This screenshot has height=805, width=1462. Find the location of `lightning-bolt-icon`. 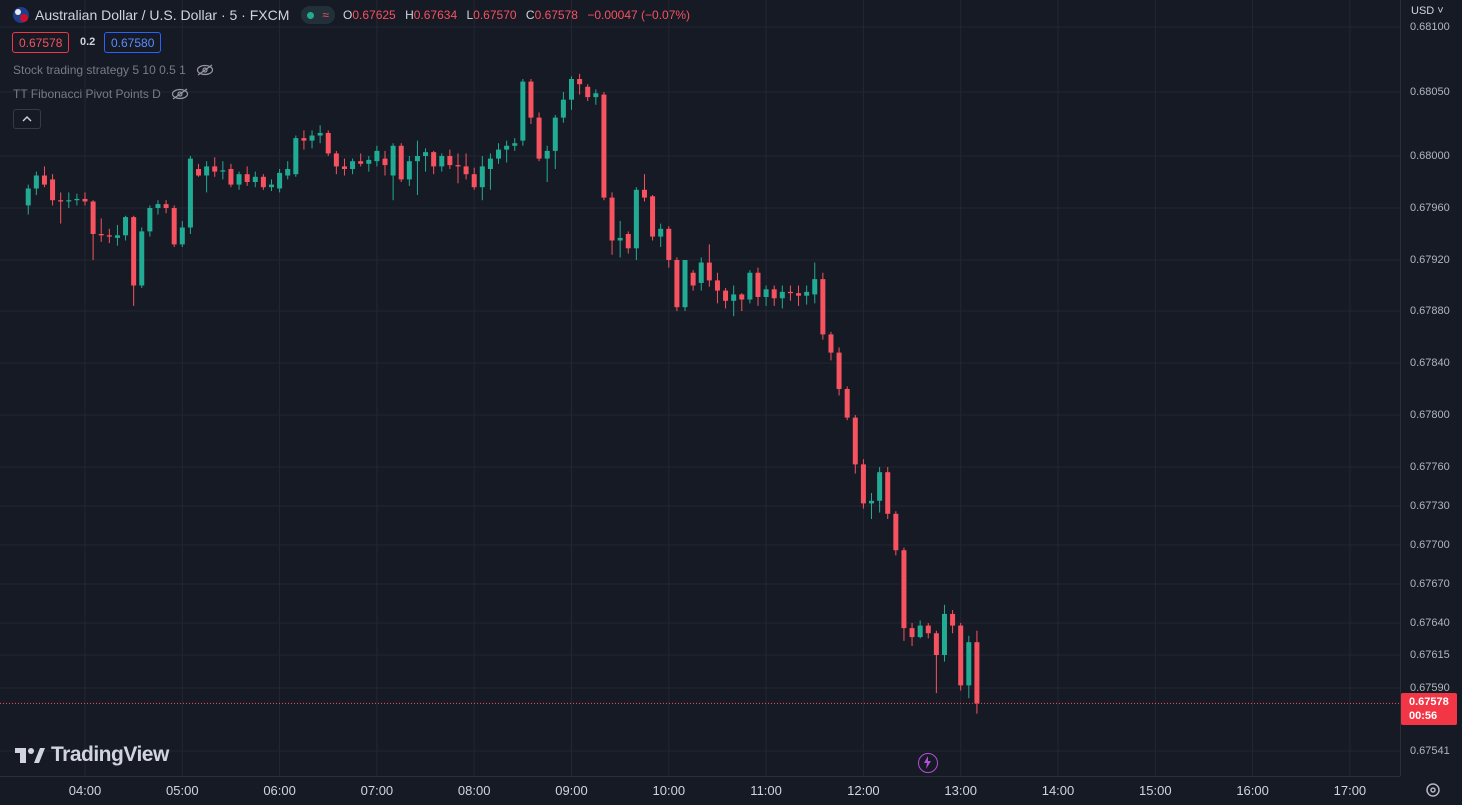

lightning-bolt-icon is located at coordinates (928, 763).